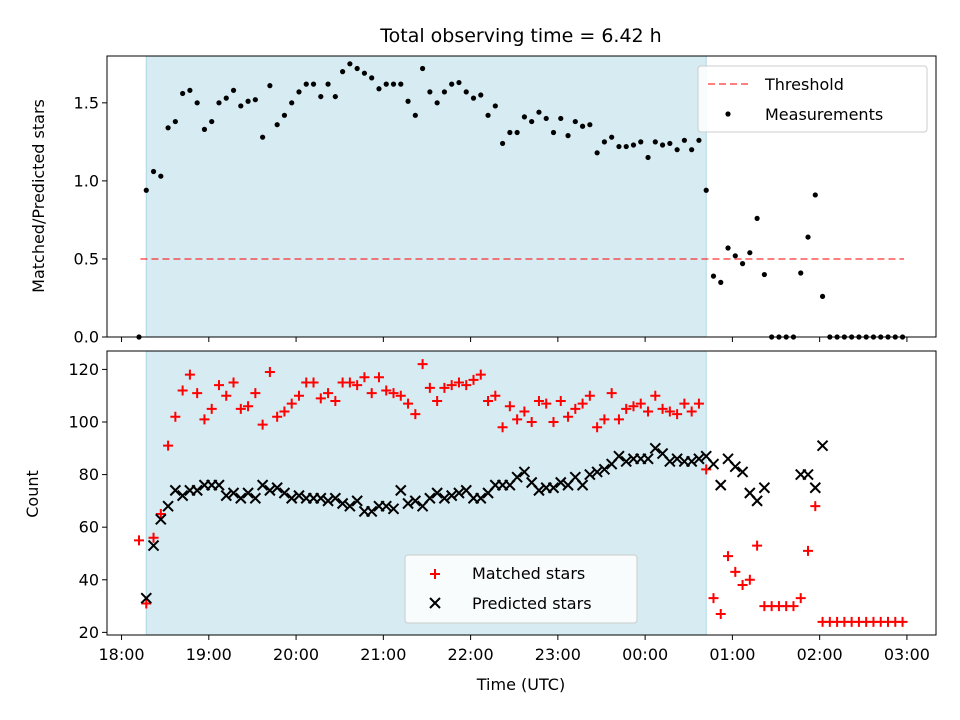 This screenshot has width=960, height=720. Describe the element at coordinates (209, 654) in the screenshot. I see `x-tick-label: 19:00` at that location.